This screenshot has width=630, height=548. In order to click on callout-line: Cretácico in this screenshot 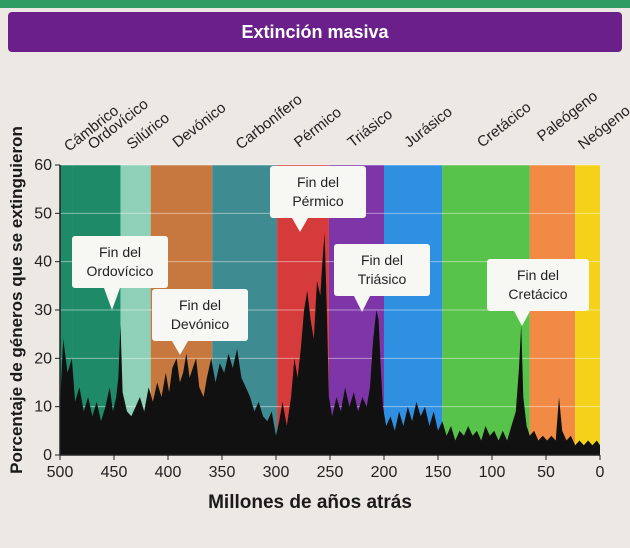, I will do `click(537, 294)`.